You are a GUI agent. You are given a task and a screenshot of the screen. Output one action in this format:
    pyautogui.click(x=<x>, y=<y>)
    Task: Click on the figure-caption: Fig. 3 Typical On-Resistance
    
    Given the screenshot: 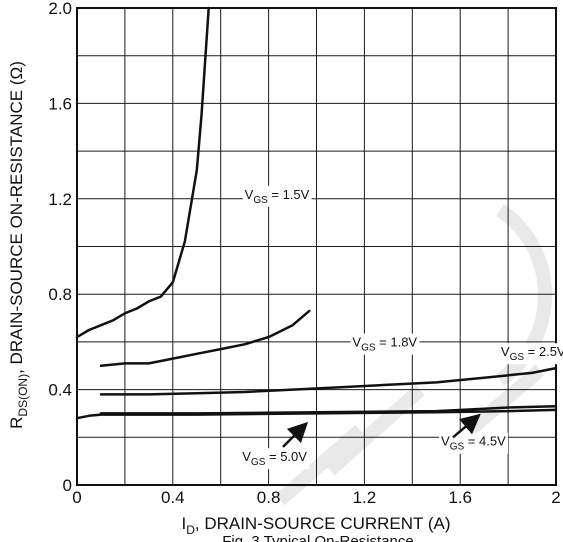 What is the action you would take?
    pyautogui.click(x=317, y=537)
    